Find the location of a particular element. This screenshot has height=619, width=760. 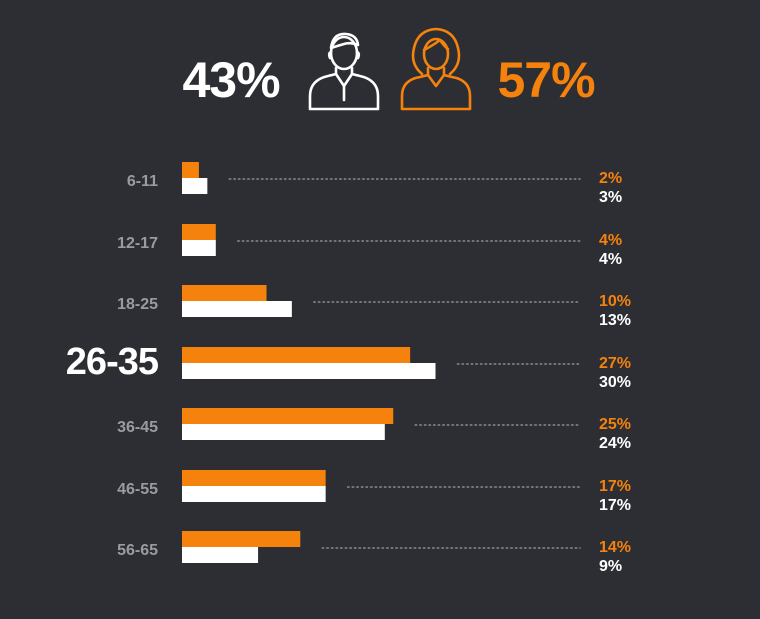

age-category-label: 12-17 is located at coordinates (137, 243).